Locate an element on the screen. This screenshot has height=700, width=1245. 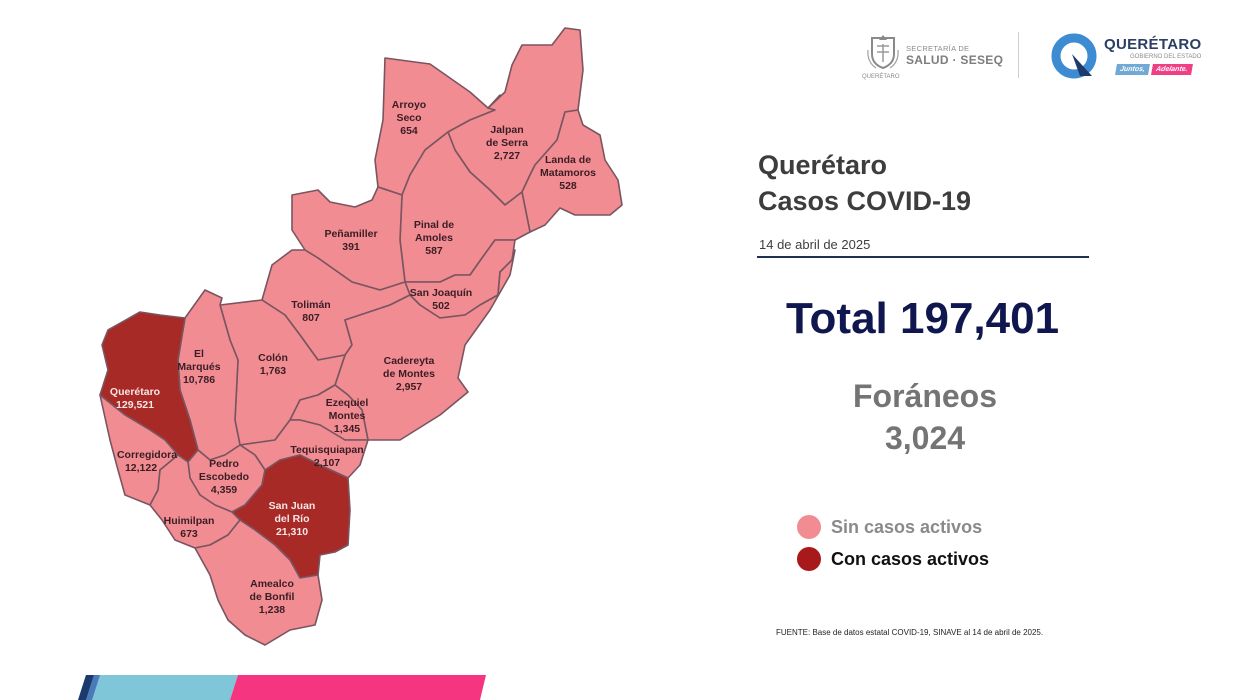
legend-item-inactive: Sin casos activos is located at coordinates (889, 527).